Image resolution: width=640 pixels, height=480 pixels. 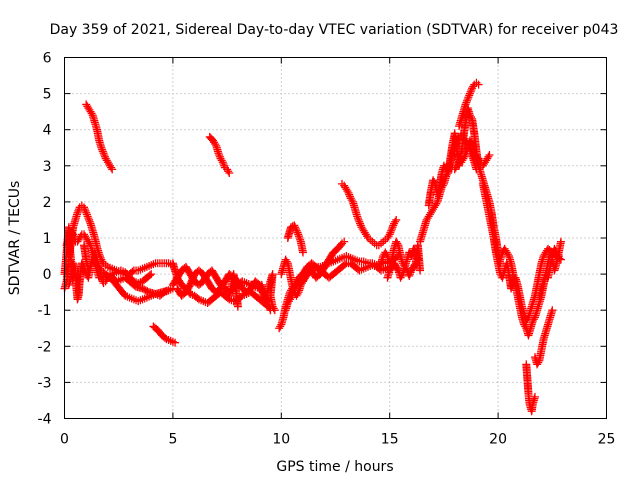 I want to click on x-tick-labels: 0 5 10 15 20 25, so click(x=337, y=440).